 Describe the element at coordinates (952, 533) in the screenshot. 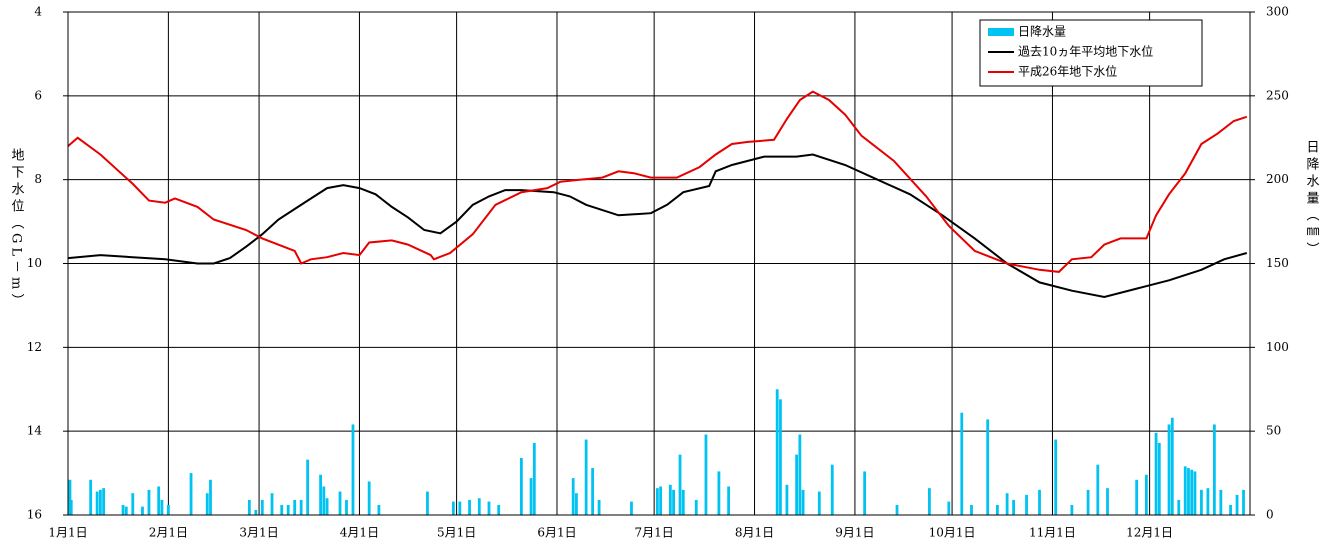

I see `x-tick-label: 10月1日` at that location.